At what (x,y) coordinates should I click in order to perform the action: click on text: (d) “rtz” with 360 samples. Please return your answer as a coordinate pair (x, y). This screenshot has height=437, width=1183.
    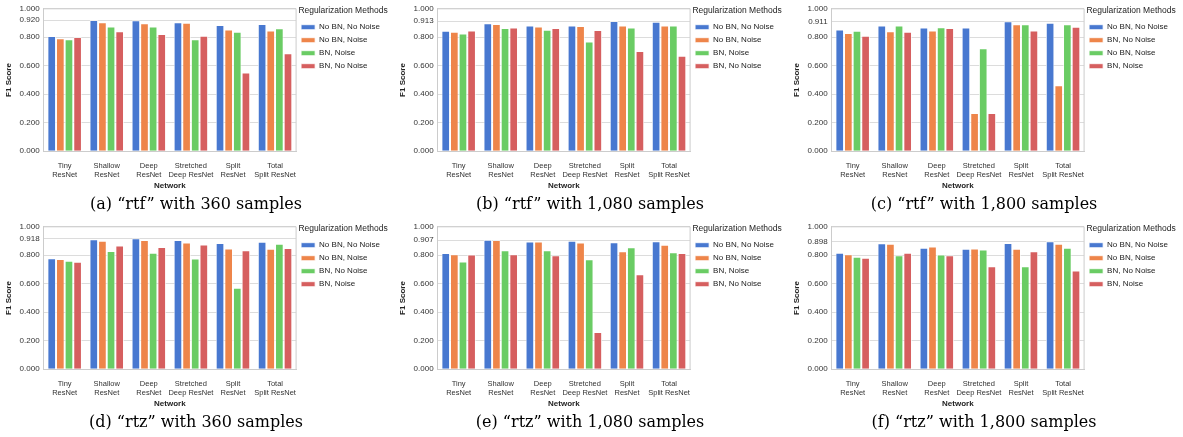
    Looking at the image, I should click on (196, 421).